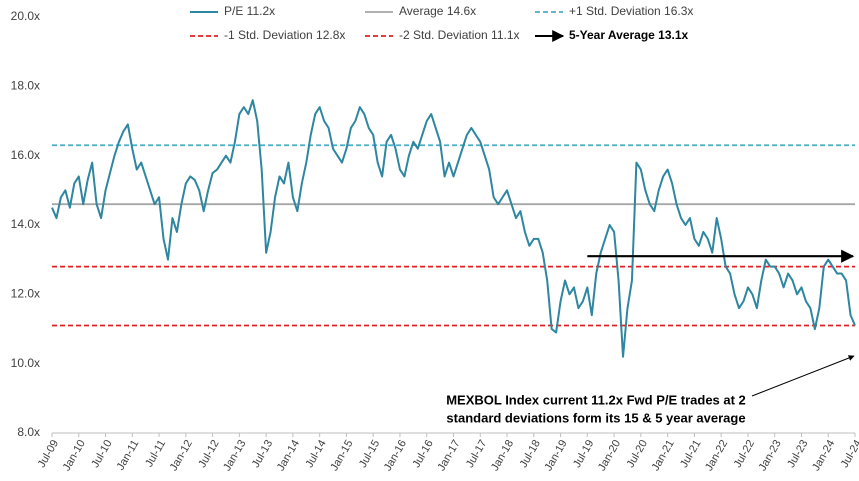 The image size is (859, 481). Describe the element at coordinates (744, 454) in the screenshot. I see `x-tick-label: Jul-22` at that location.